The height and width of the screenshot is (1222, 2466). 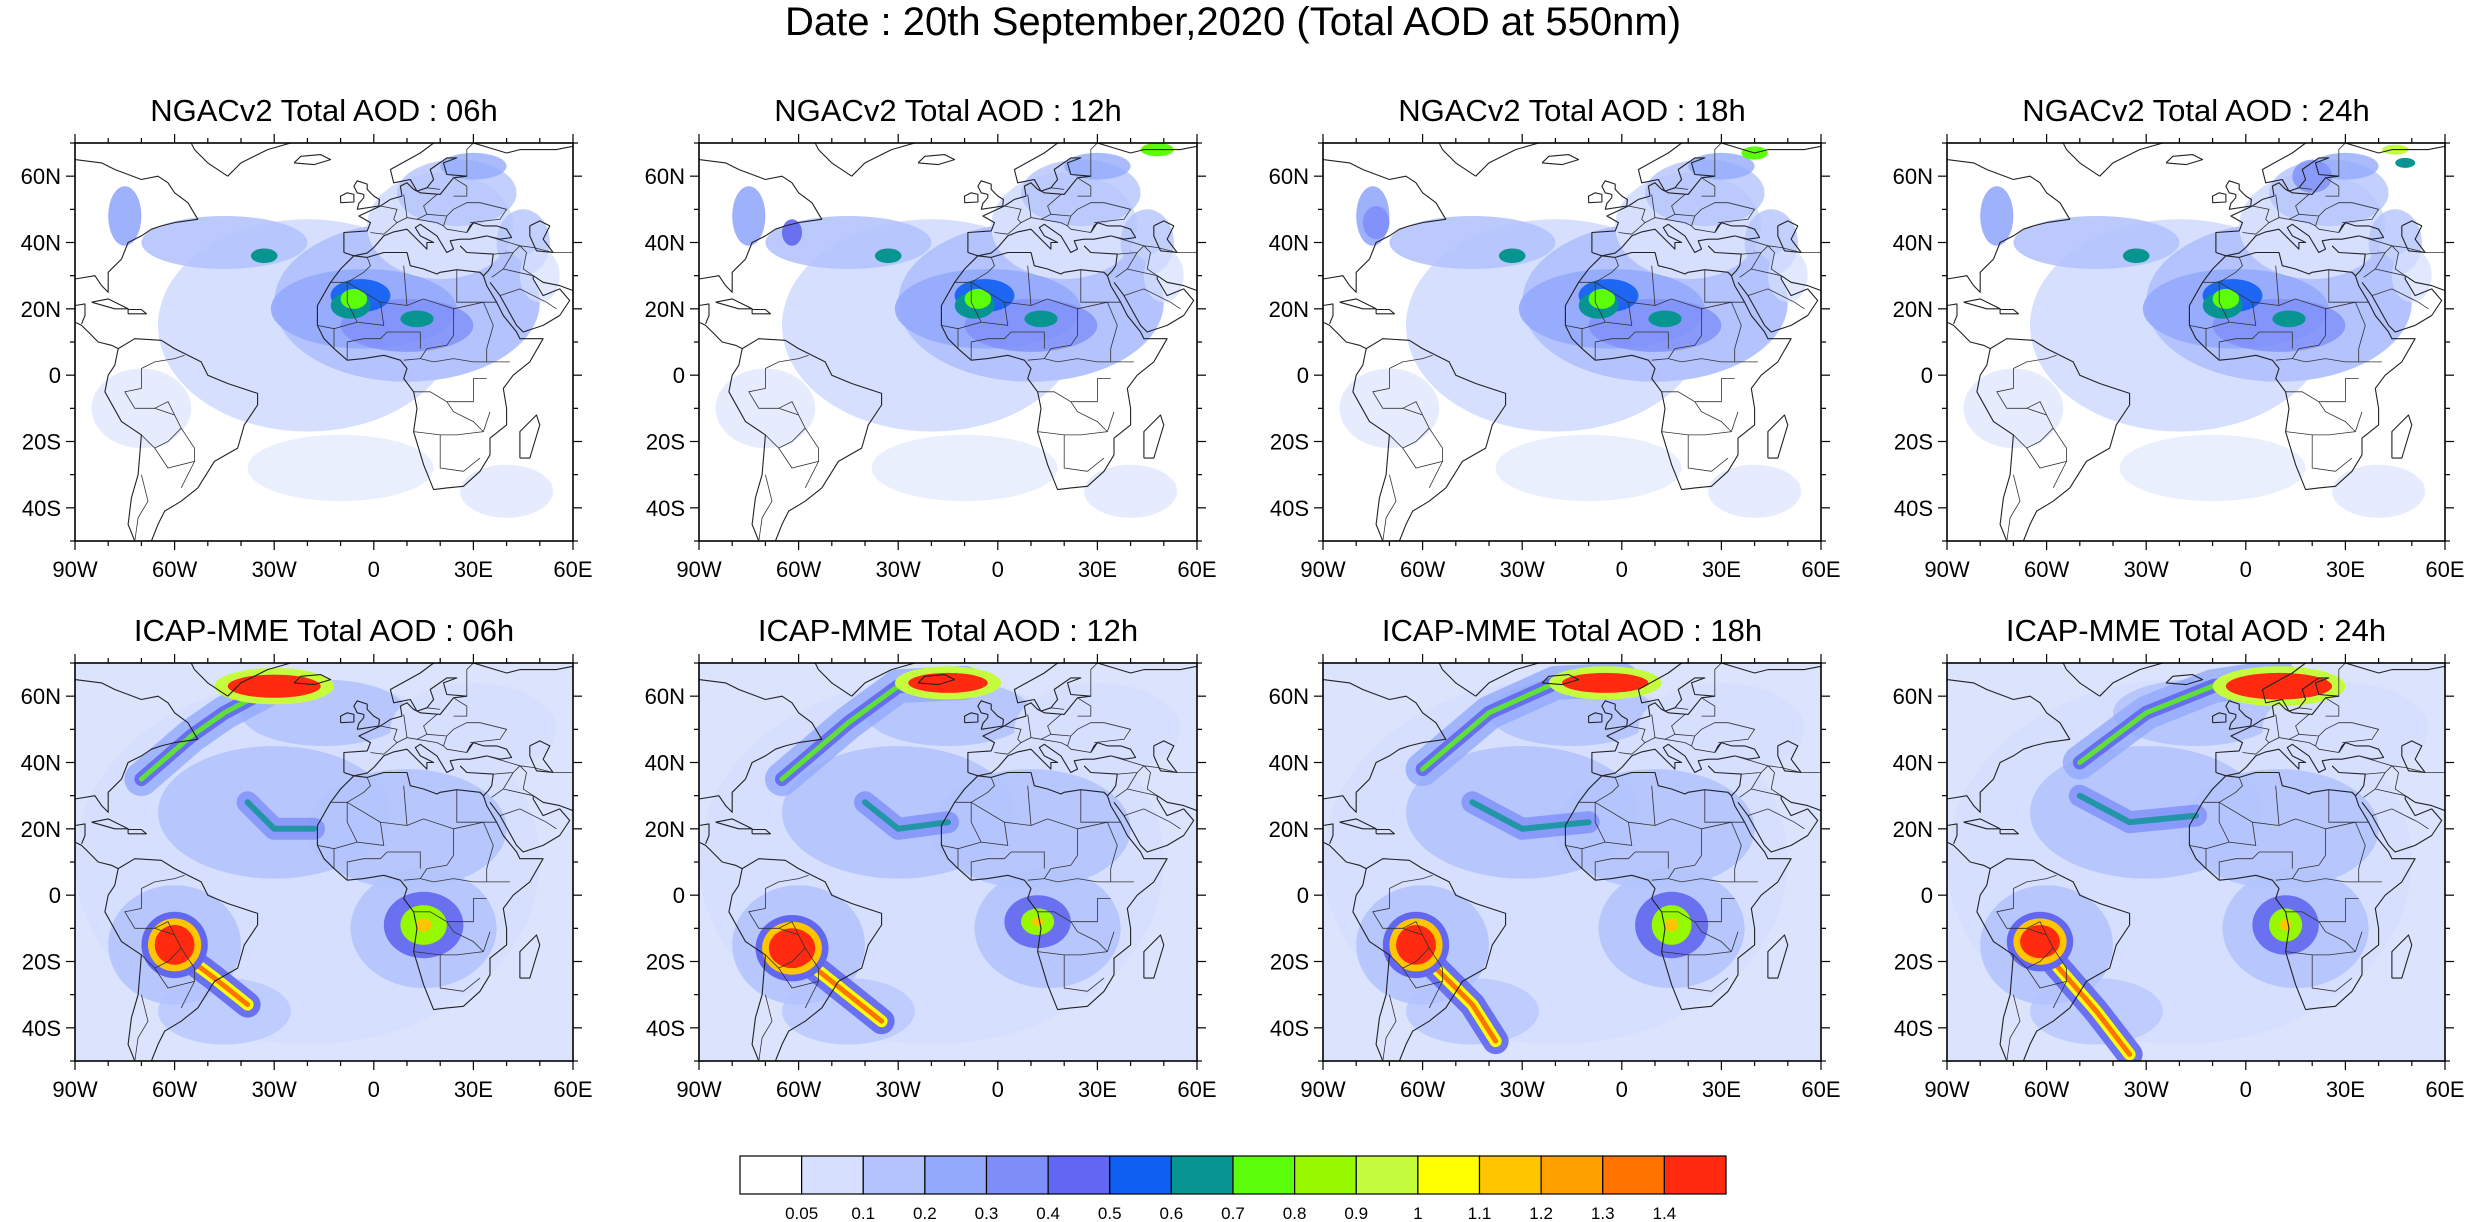 I want to click on coastlines, so click(x=2196, y=342).